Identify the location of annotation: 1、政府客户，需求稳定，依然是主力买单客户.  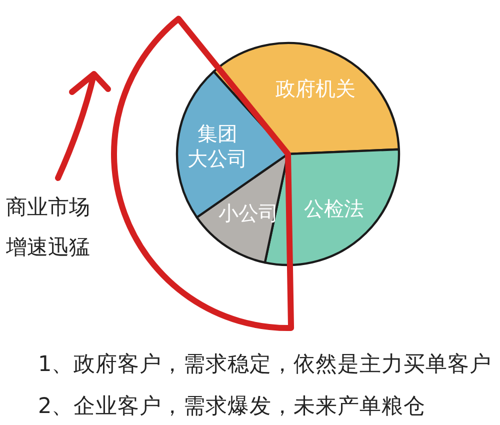
(265, 364).